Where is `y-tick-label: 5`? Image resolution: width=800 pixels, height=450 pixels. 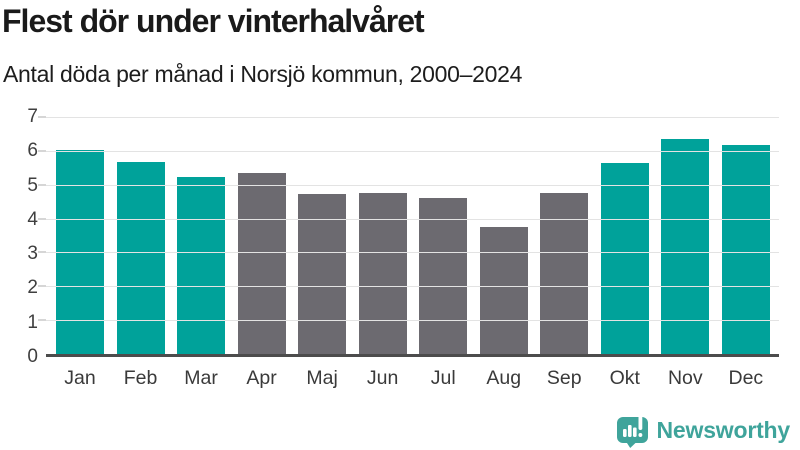
y-tick-label: 5 is located at coordinates (32, 185).